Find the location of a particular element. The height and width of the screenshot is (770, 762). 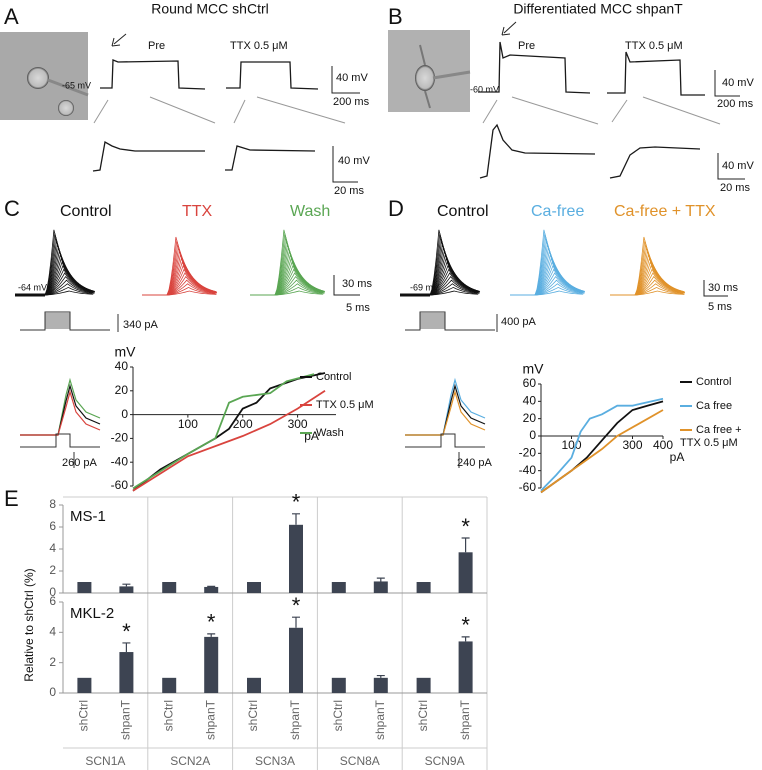

chart-title: MKL-2 is located at coordinates (92, 613).